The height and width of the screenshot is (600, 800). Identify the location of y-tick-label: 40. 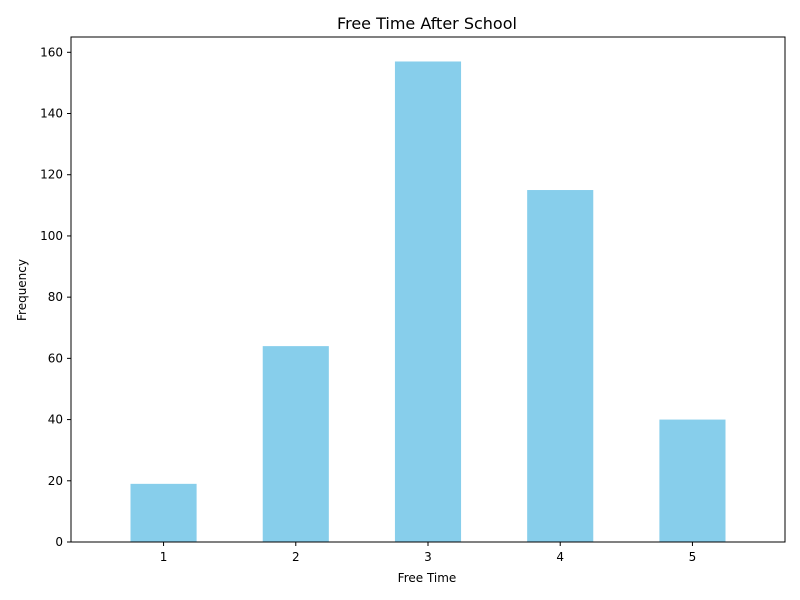
(55, 420).